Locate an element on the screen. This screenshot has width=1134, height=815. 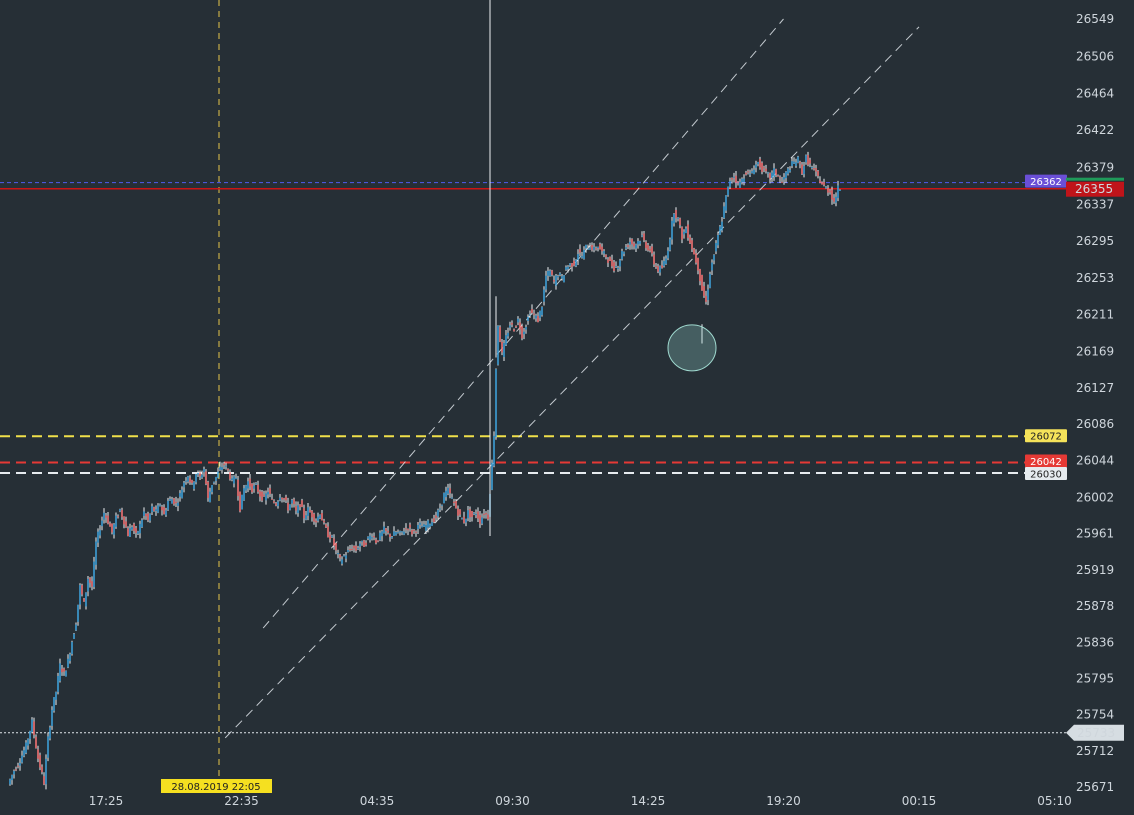
y-tick-label: 26002 is located at coordinates (1095, 497).